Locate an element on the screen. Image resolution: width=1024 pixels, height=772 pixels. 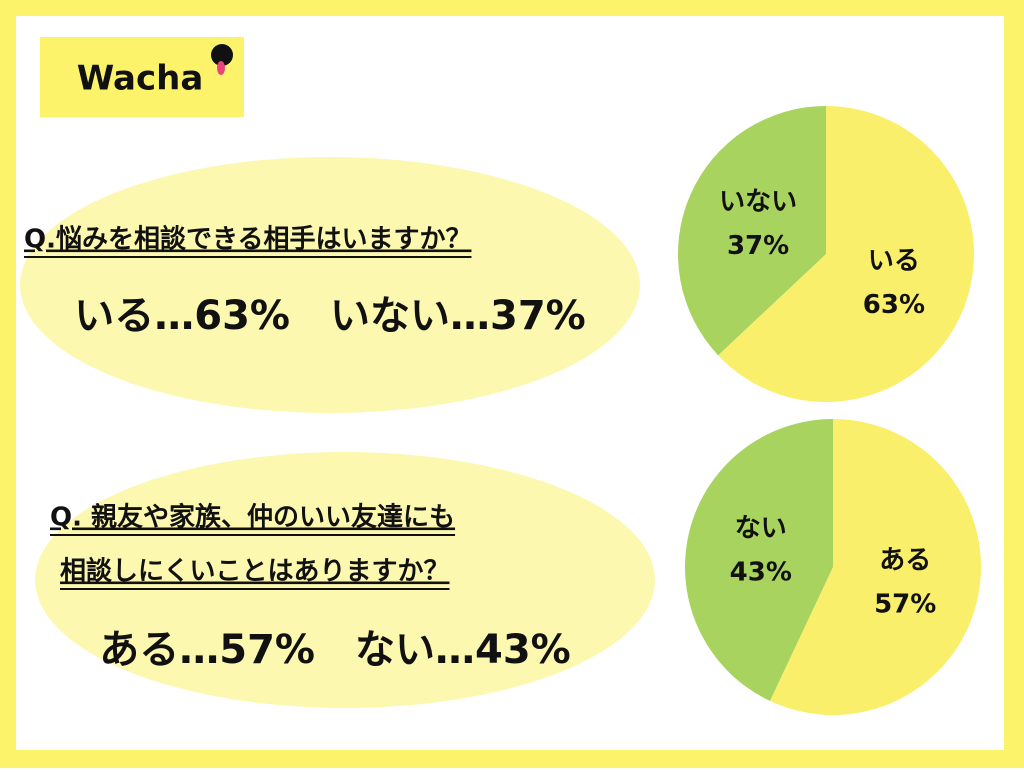
slice-label: いる is located at coordinates (894, 261).